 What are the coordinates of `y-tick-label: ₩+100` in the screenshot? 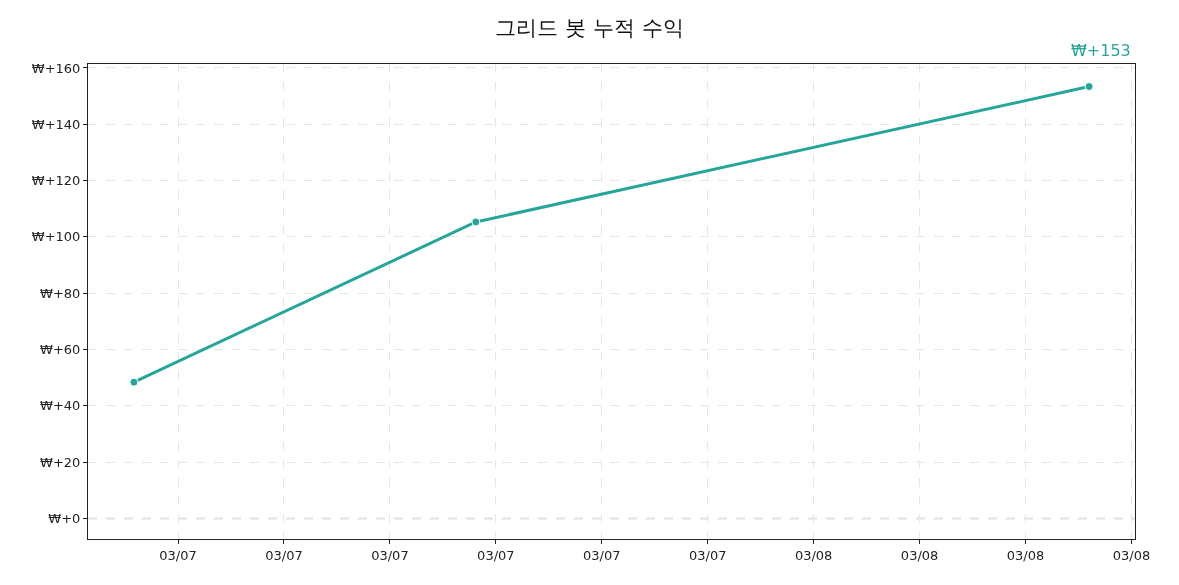 It's located at (56, 237).